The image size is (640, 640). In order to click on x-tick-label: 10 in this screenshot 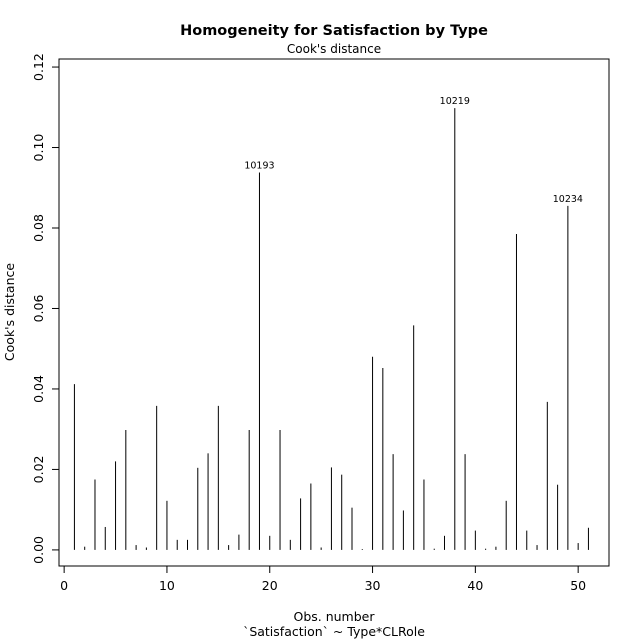, I will do `click(167, 585)`.